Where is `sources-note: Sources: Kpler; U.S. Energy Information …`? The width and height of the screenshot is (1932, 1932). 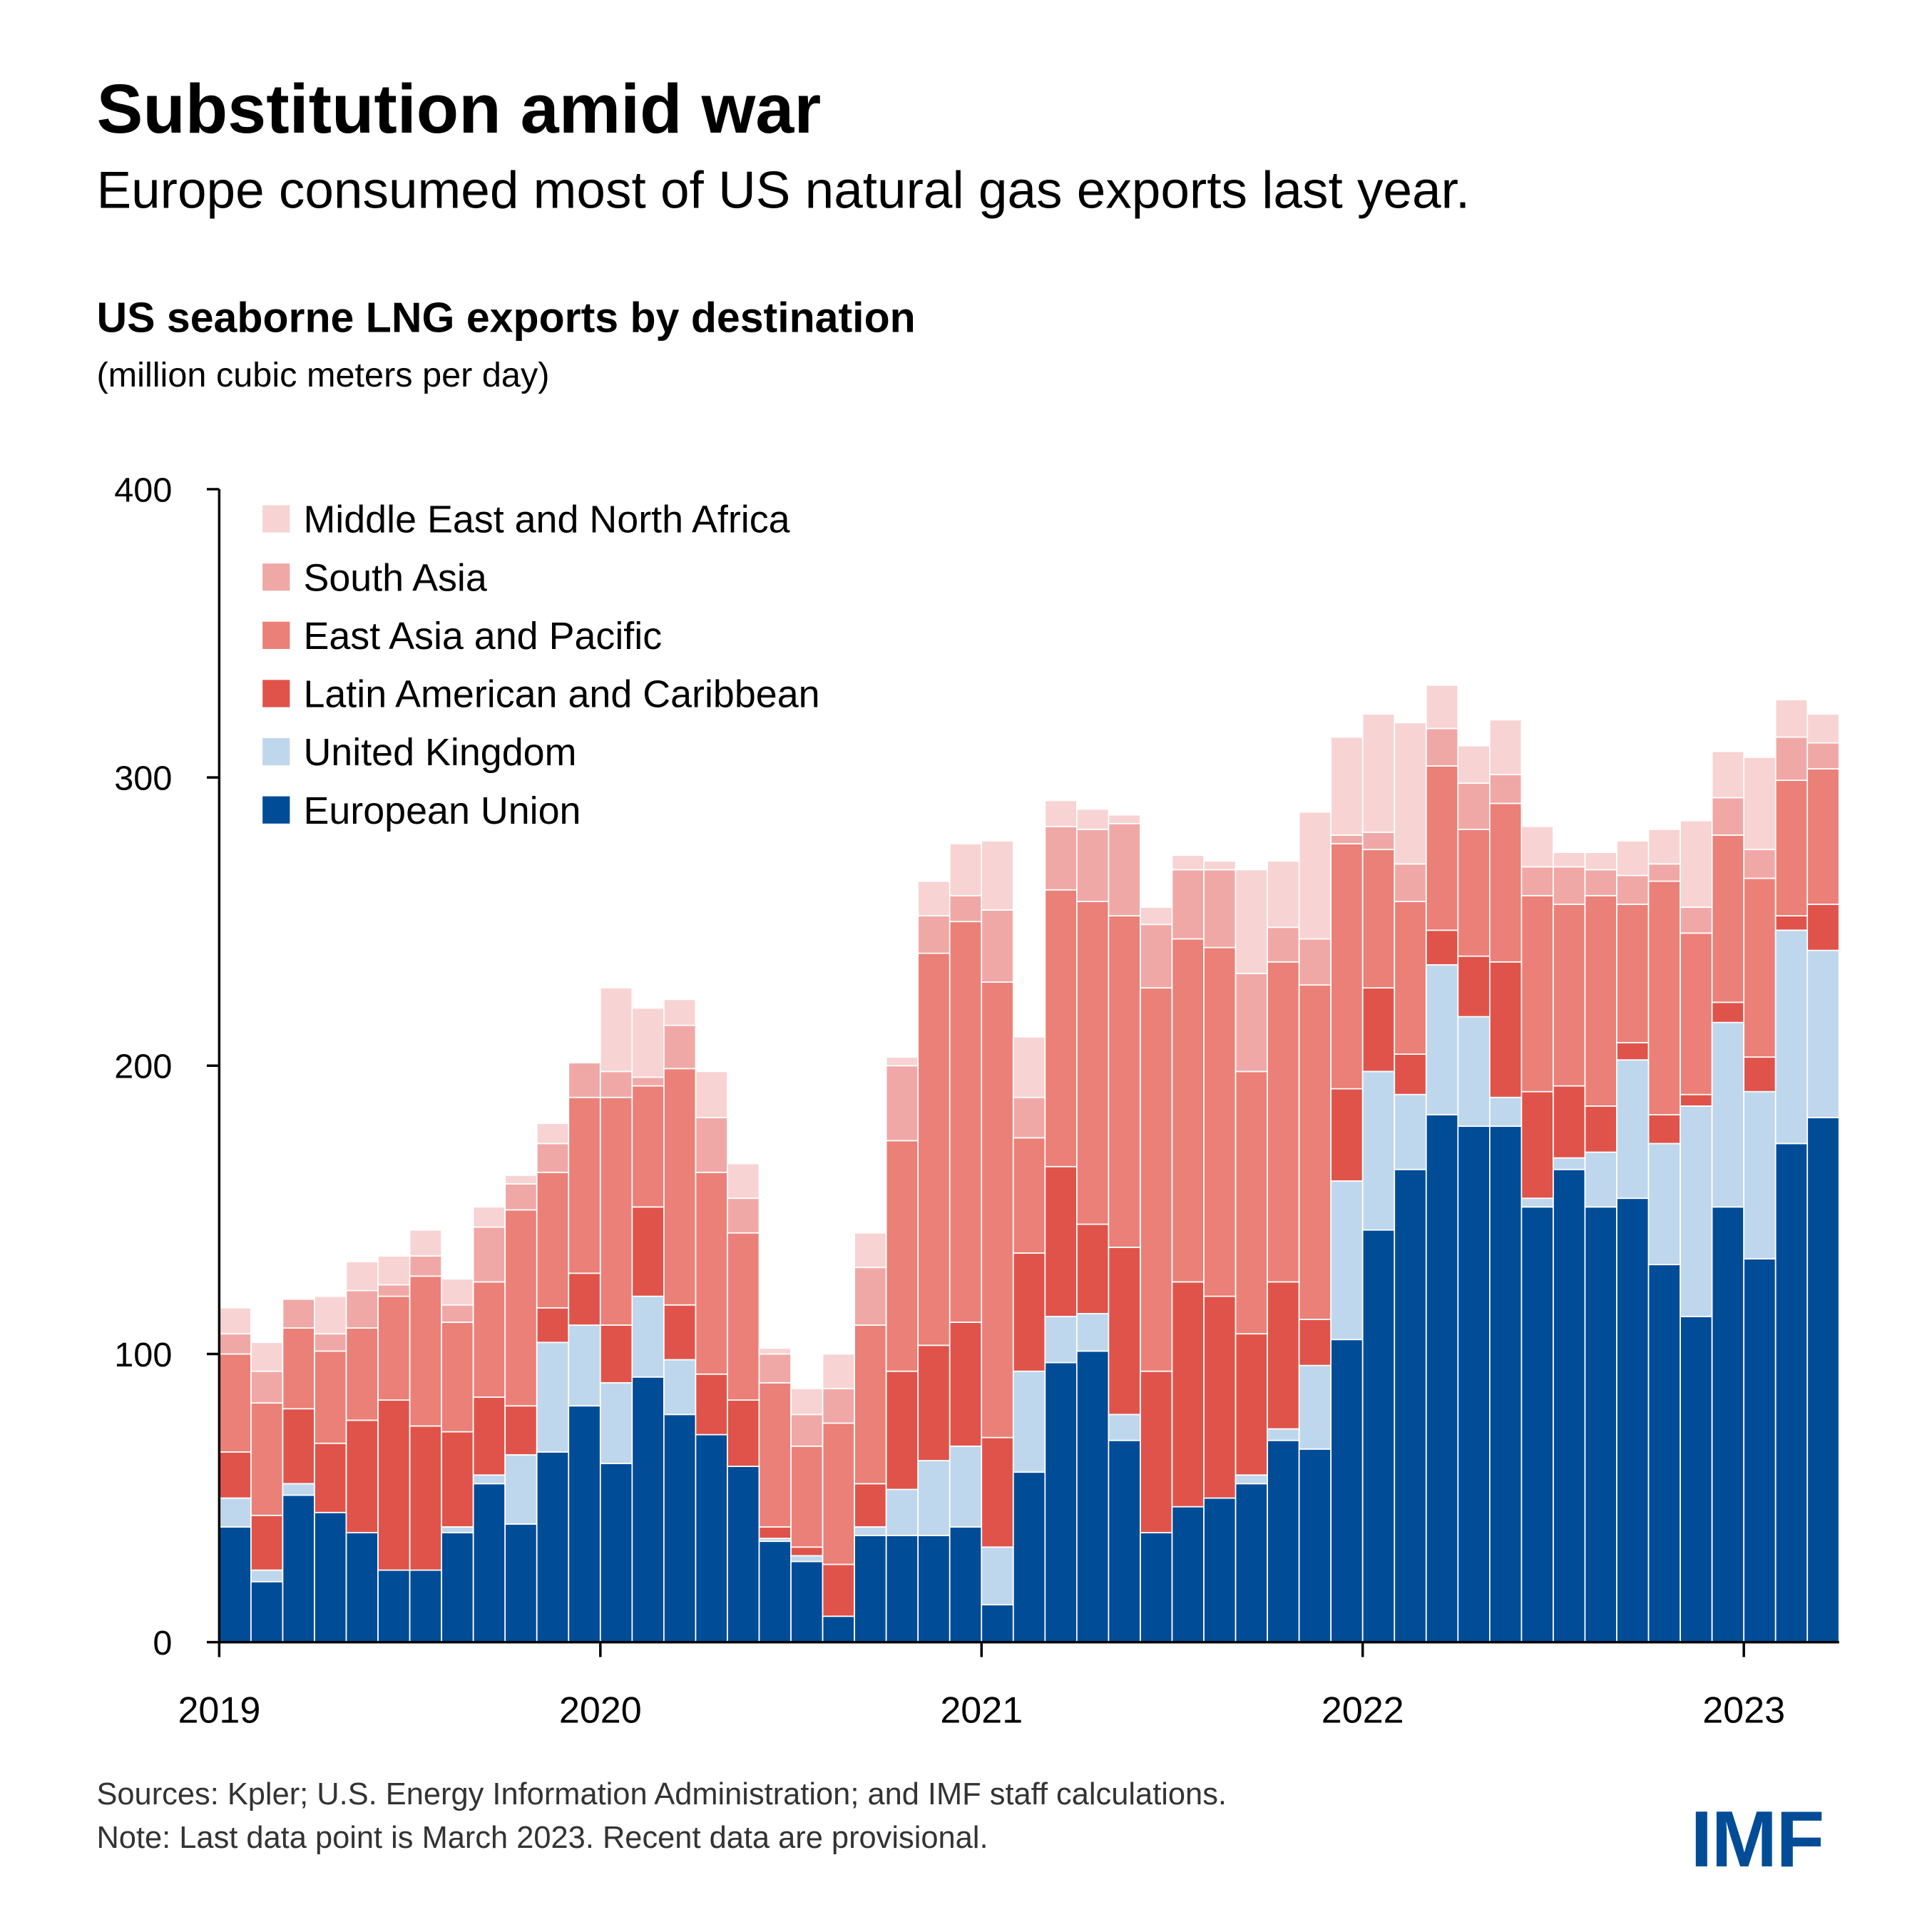 sources-note: Sources: Kpler; U.S. Energy Information … is located at coordinates (661, 1795).